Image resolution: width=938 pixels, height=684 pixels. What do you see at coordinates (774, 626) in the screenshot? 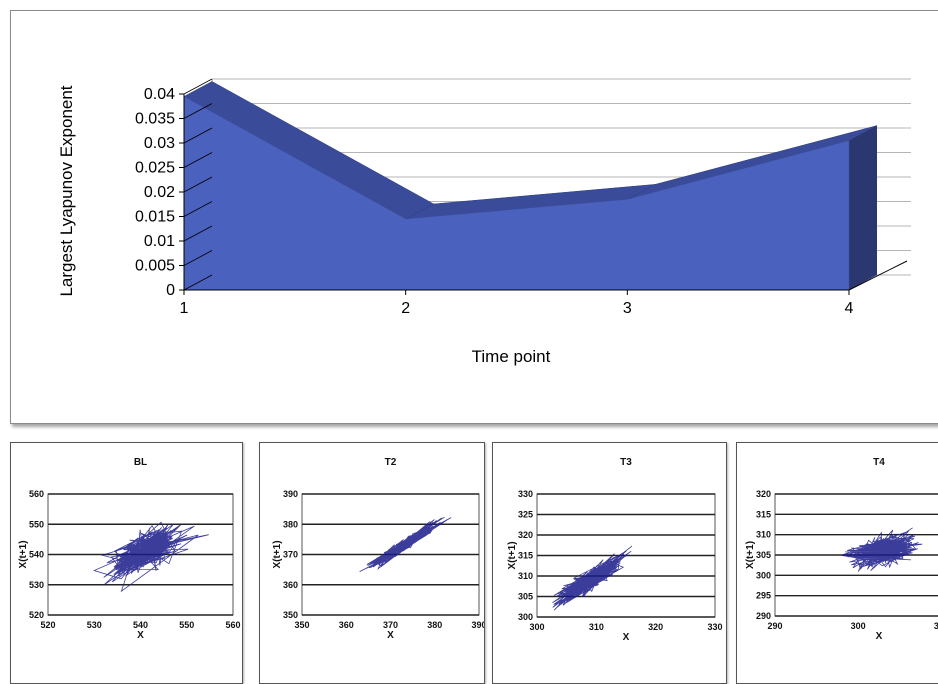
I see `x-tick-label: 290` at bounding box center [774, 626].